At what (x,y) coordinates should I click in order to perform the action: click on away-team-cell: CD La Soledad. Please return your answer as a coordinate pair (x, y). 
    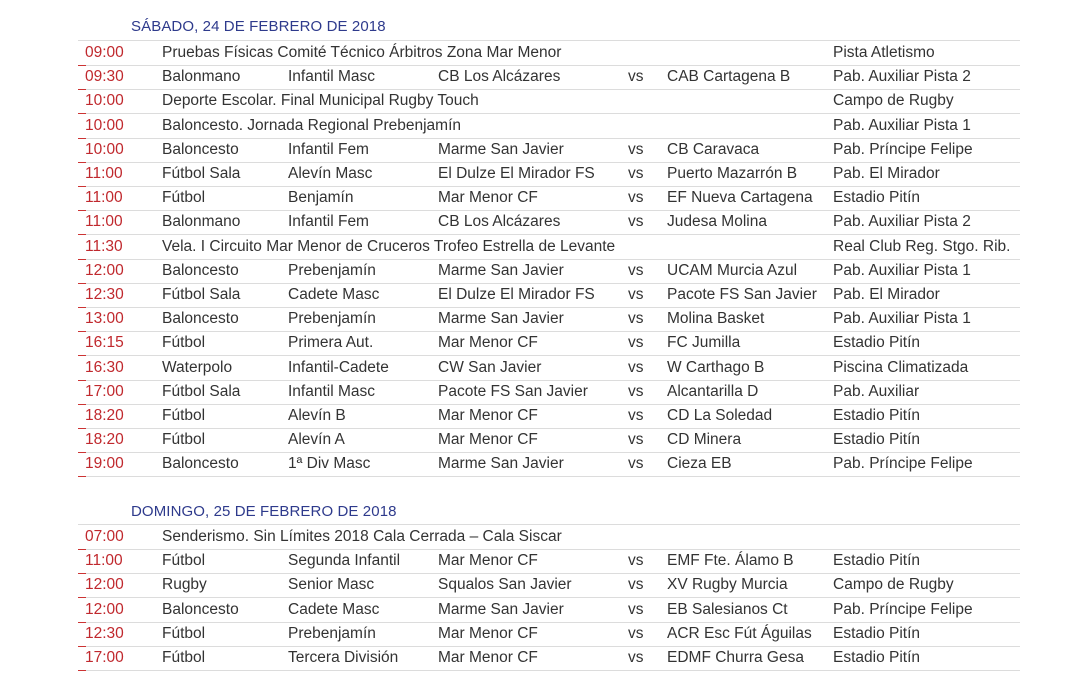
    Looking at the image, I should click on (720, 415).